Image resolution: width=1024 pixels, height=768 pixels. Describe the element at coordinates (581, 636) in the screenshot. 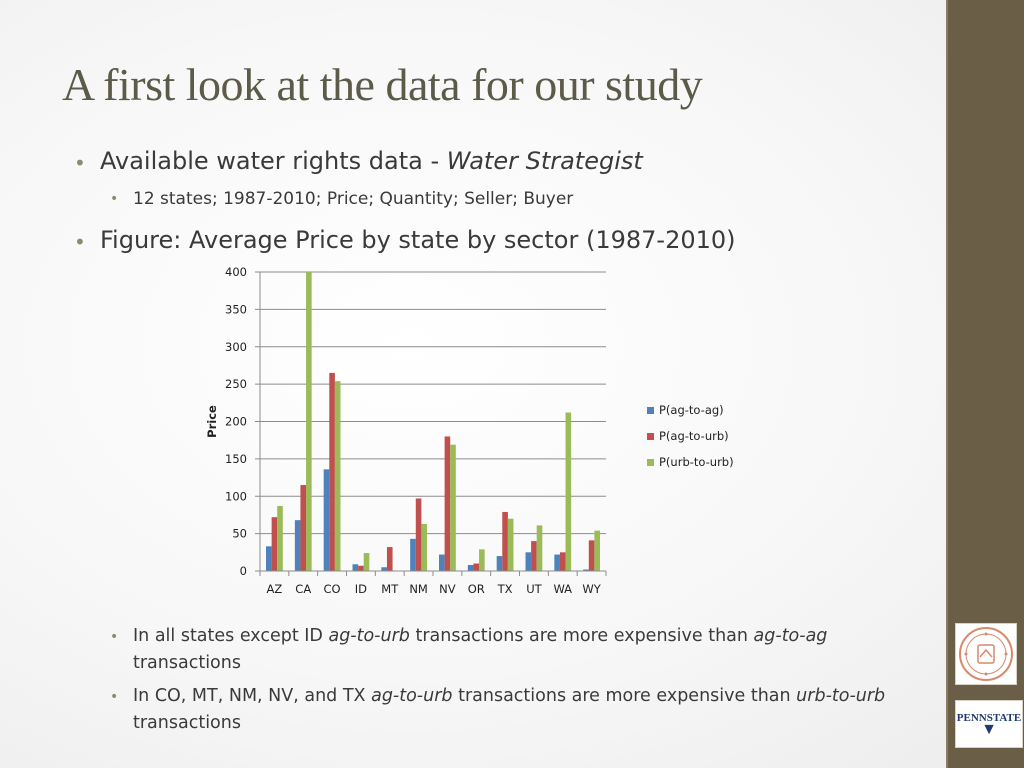

I see `note-1-mid: transactions are more expensive than` at that location.